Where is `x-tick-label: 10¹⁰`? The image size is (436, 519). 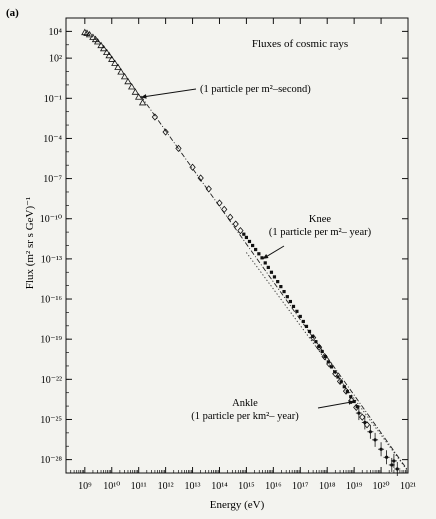
x-tick-label: 10¹⁰ is located at coordinates (111, 486).